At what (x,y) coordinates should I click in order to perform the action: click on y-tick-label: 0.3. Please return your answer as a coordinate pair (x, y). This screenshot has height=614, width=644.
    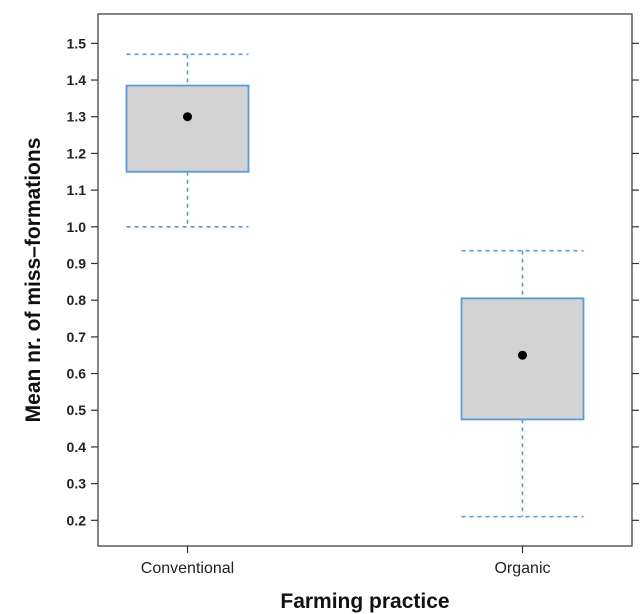
    Looking at the image, I should click on (77, 484).